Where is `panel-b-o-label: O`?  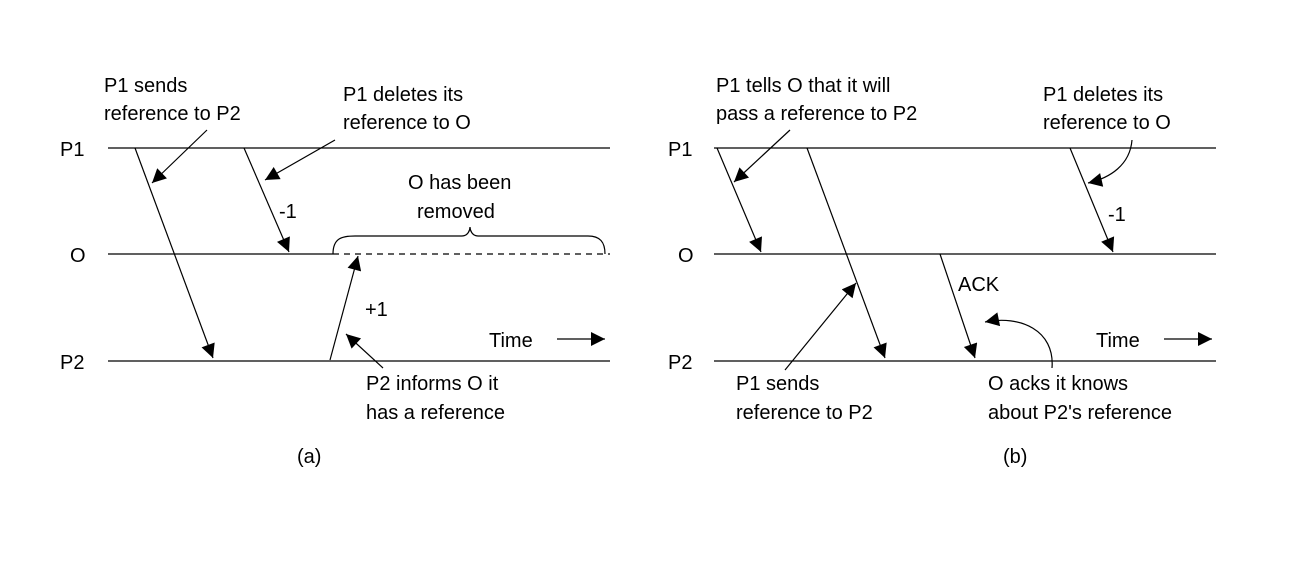 panel-b-o-label: O is located at coordinates (686, 256).